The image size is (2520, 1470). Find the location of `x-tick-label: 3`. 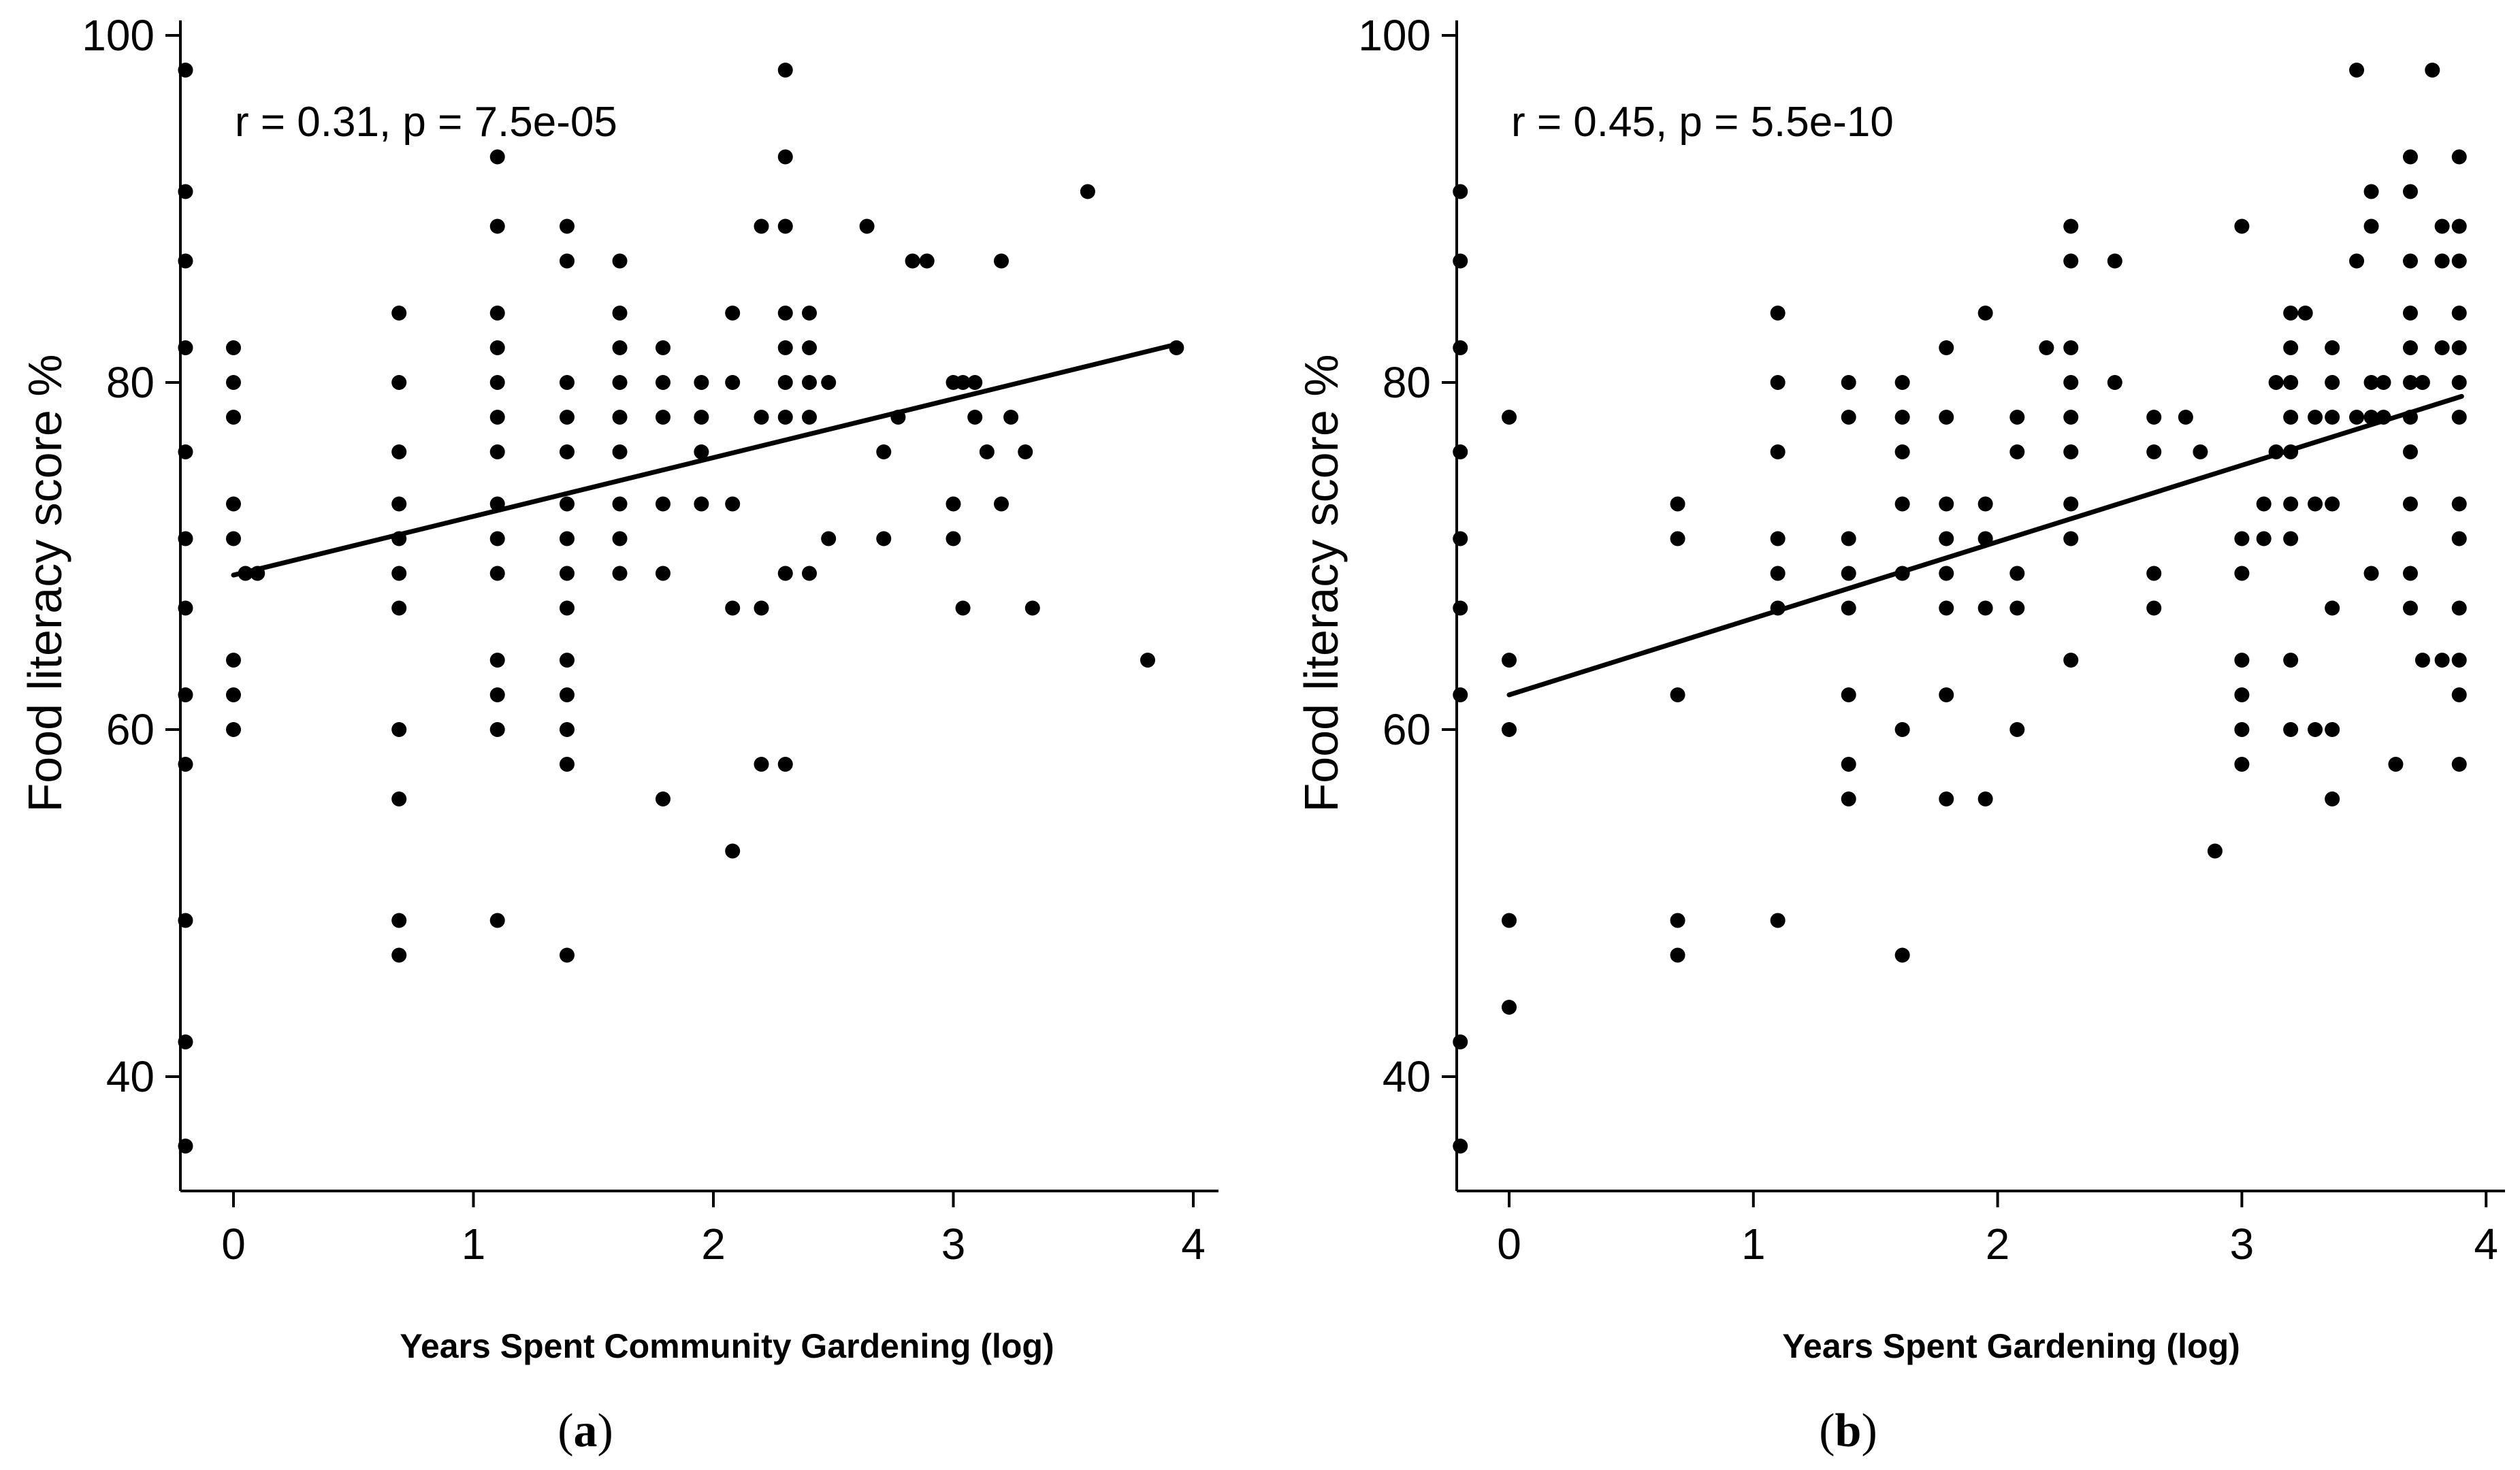

x-tick-label: 3 is located at coordinates (2242, 1244).